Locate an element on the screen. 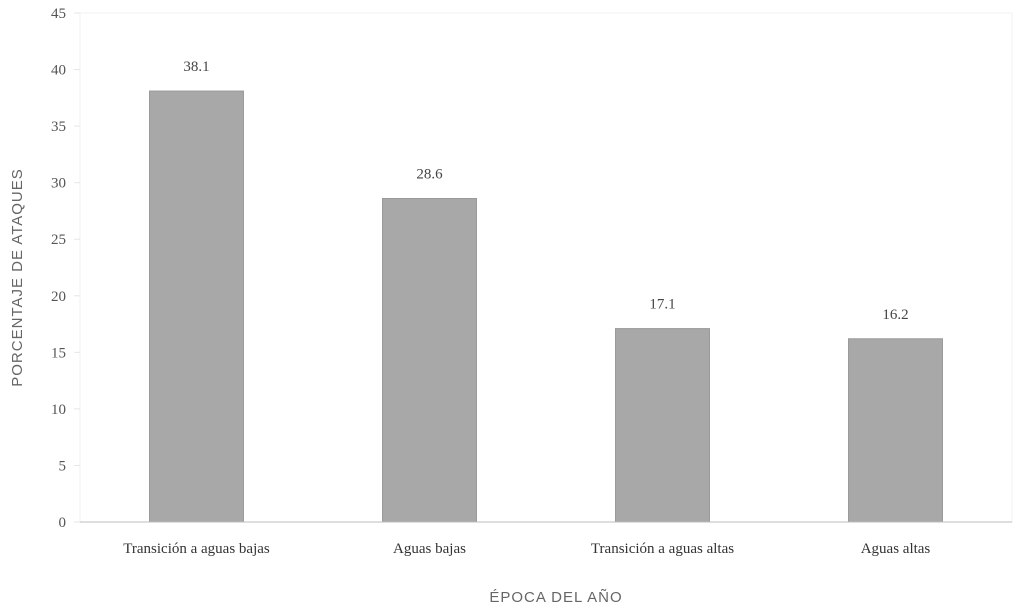 This screenshot has width=1019, height=610. y-tick-label: 25 is located at coordinates (58, 240).